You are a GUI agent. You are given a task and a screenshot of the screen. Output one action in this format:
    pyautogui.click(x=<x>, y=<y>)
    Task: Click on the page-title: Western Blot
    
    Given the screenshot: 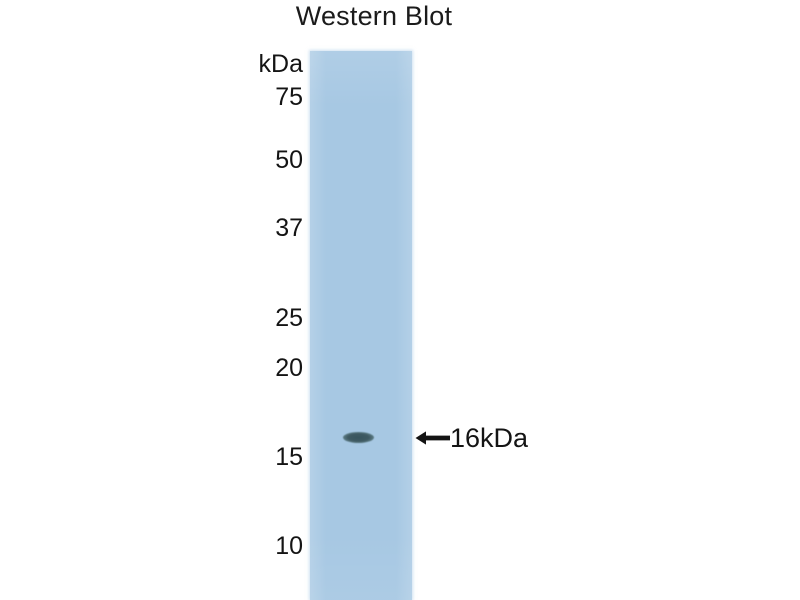 What is the action you would take?
    pyautogui.click(x=374, y=16)
    